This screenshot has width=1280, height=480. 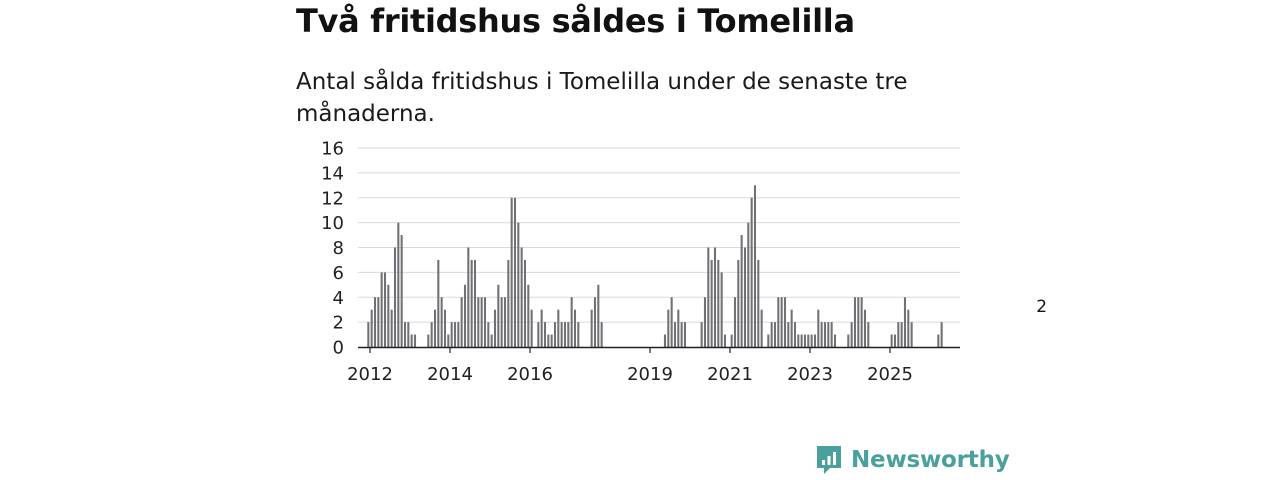 I want to click on x-tick-label: 2014, so click(x=450, y=374).